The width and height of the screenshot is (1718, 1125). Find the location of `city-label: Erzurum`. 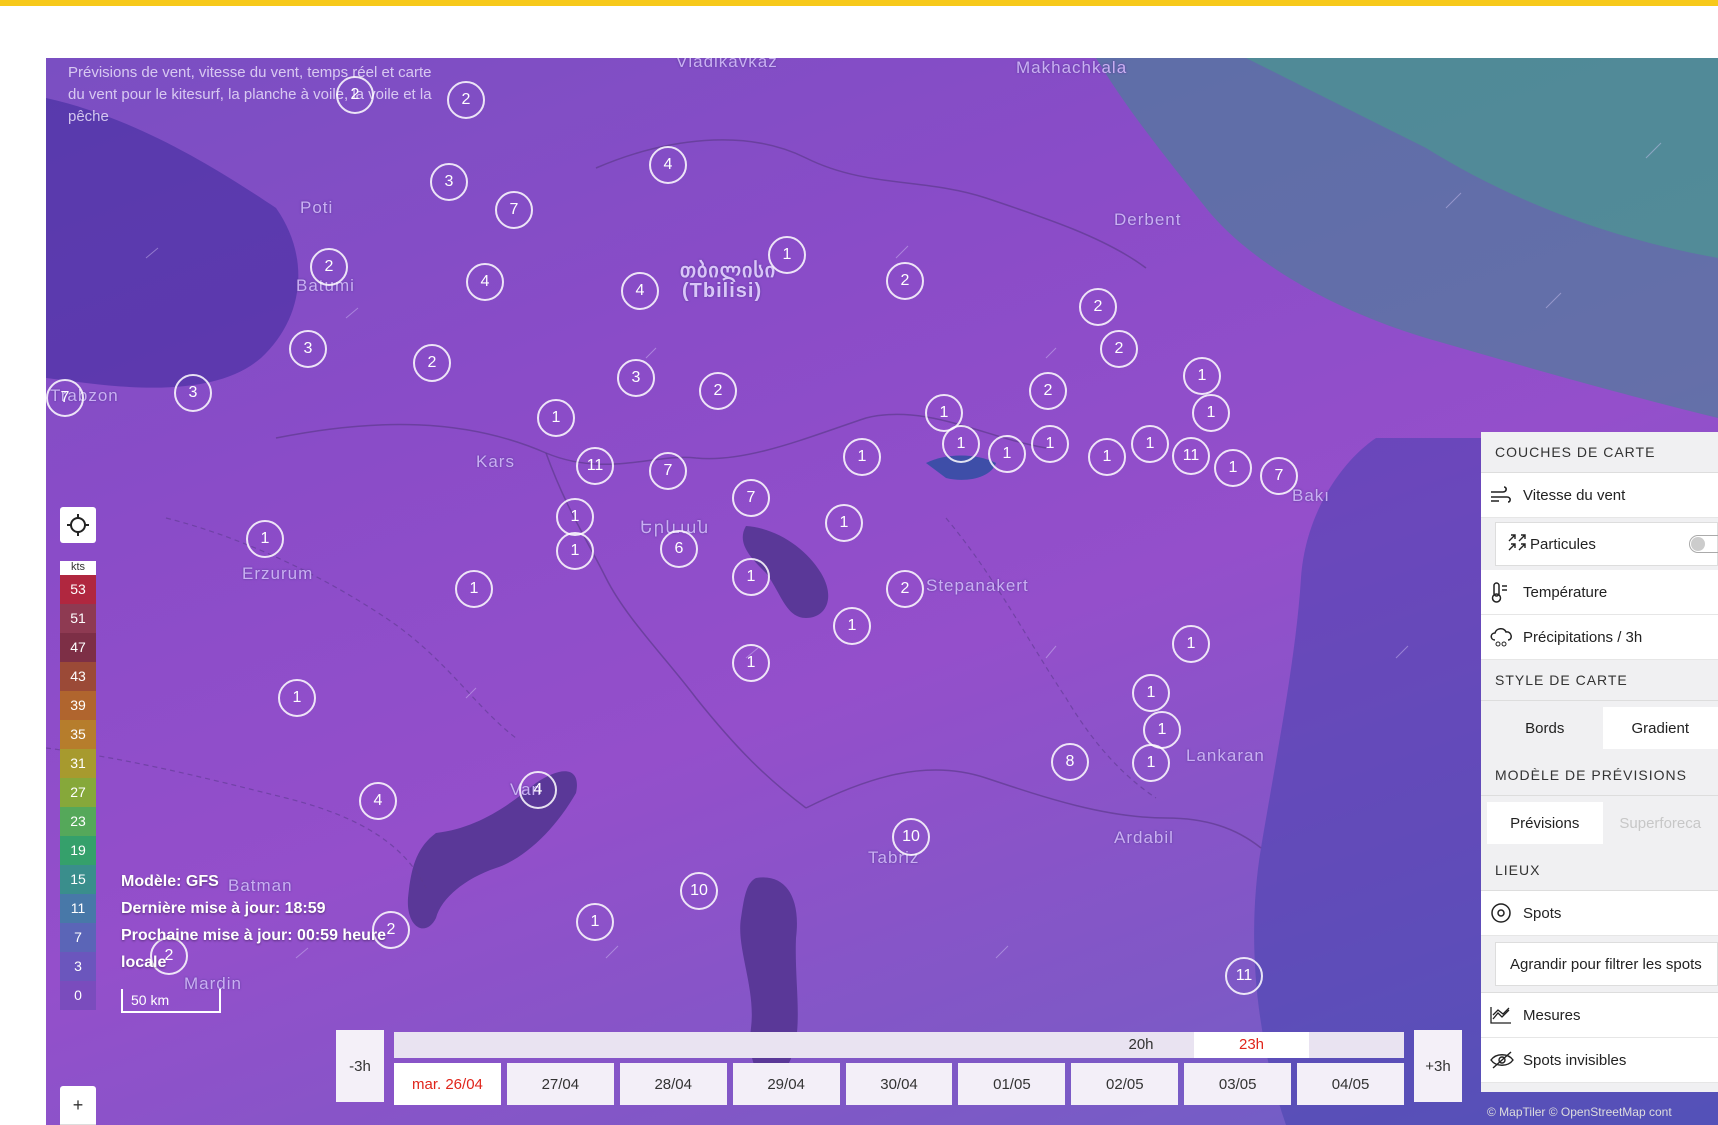

city-label: Erzurum is located at coordinates (278, 573).